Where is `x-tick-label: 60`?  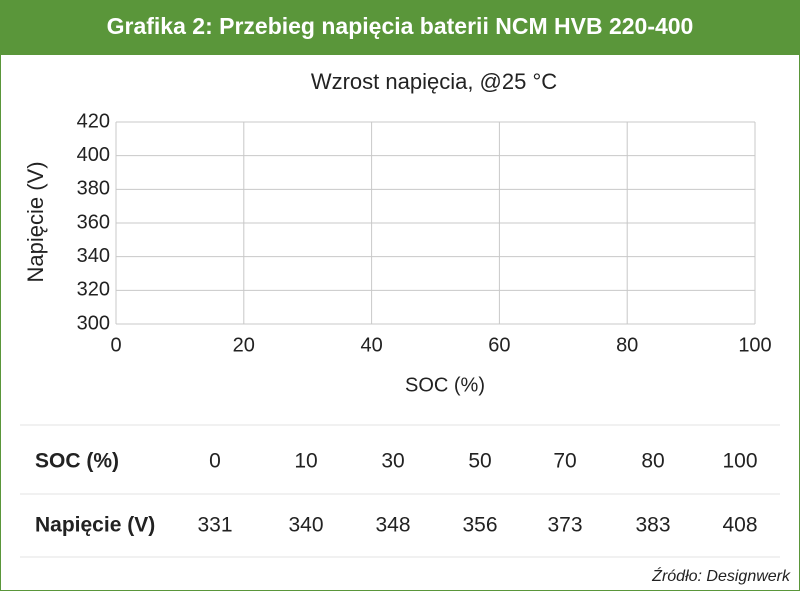
x-tick-label: 60 is located at coordinates (499, 345).